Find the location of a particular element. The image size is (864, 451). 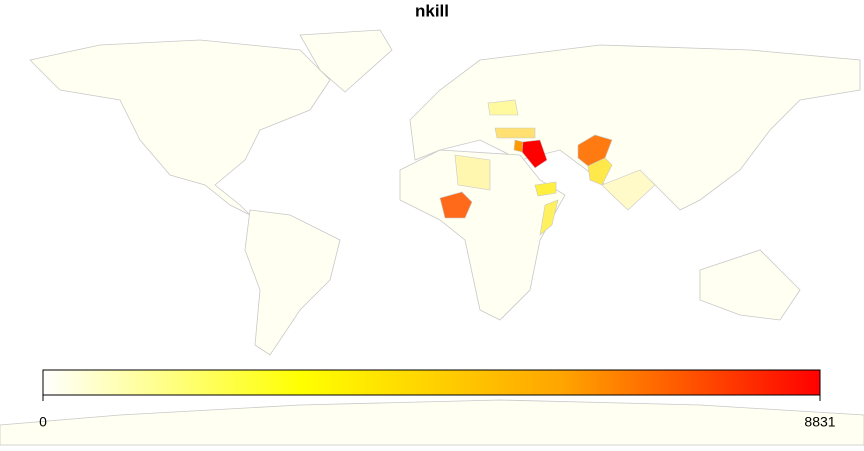

north-america is located at coordinates (180, 127).